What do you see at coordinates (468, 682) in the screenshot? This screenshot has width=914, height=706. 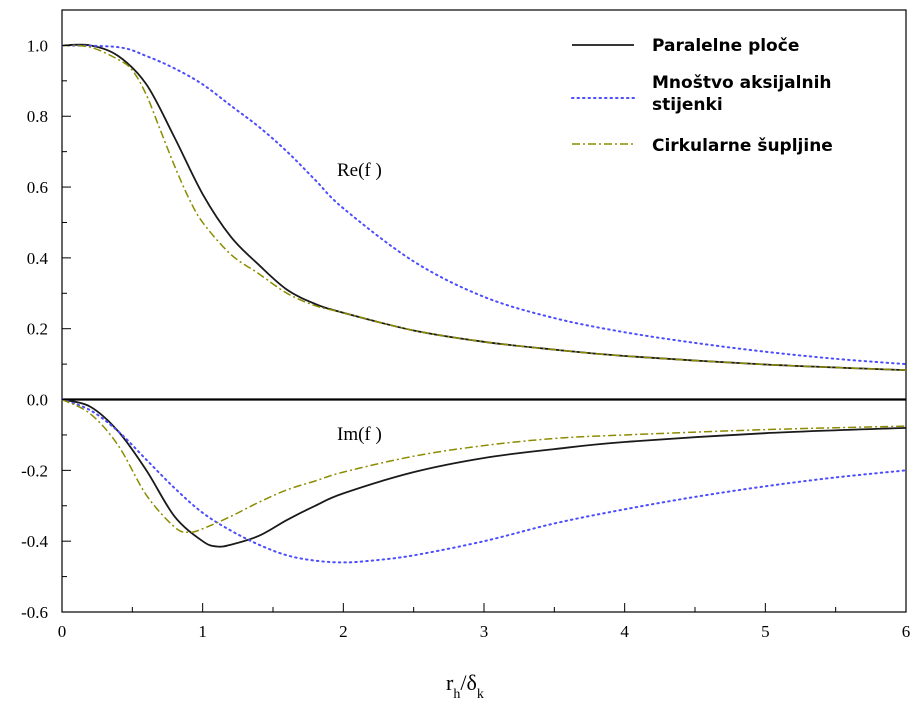 I see `x-axis-label-delta: /δ` at bounding box center [468, 682].